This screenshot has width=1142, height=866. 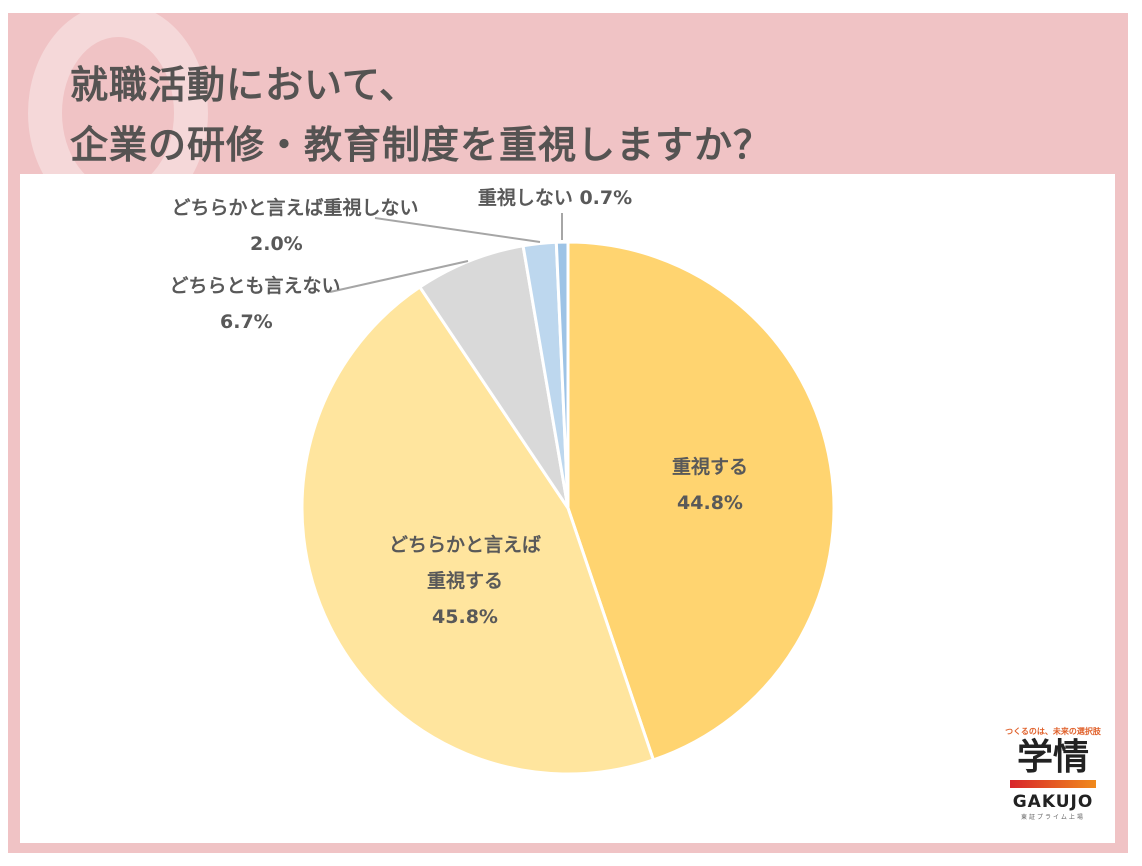 I want to click on slice-label-s2: どちらとも言えない 6.7%, so click(x=255, y=304).